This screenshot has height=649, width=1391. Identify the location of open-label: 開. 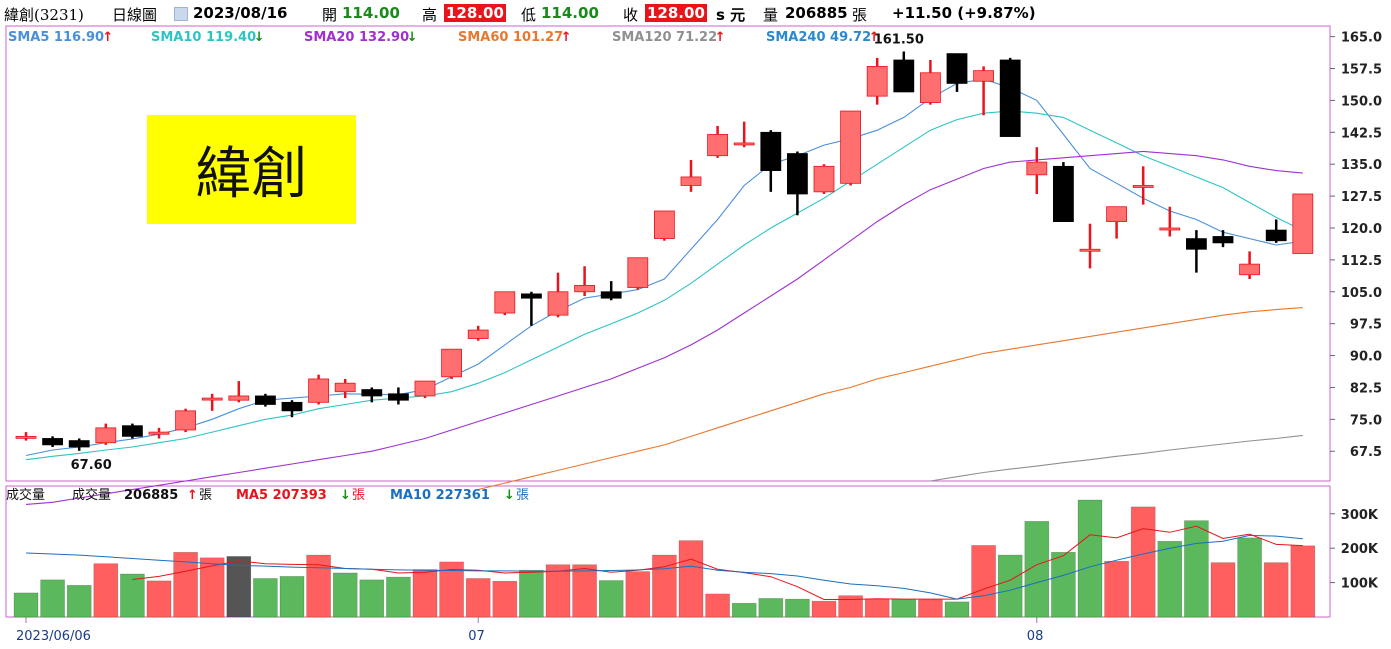
(330, 15).